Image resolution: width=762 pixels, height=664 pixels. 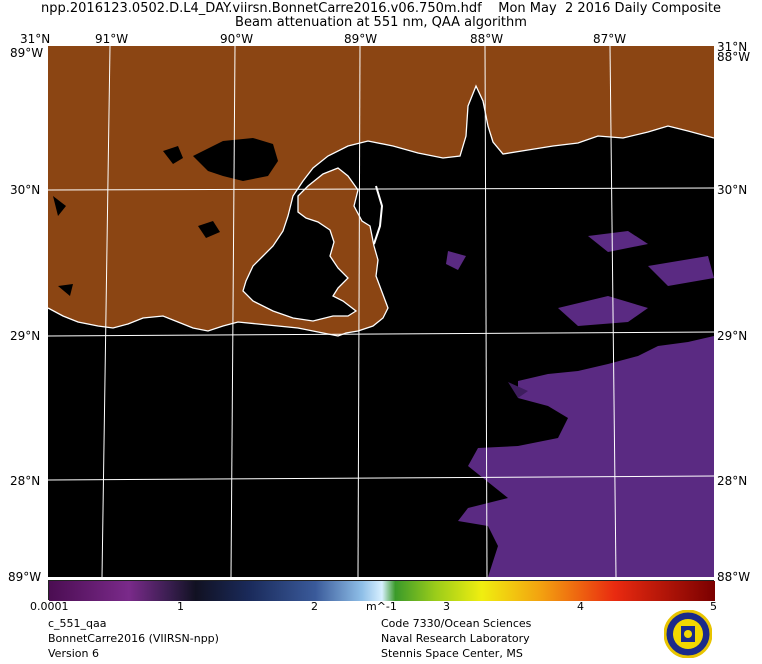 What do you see at coordinates (133, 638) in the screenshot?
I see `footer-dataset-name: BonnetCarre2016 (VIIRSN-npp)` at bounding box center [133, 638].